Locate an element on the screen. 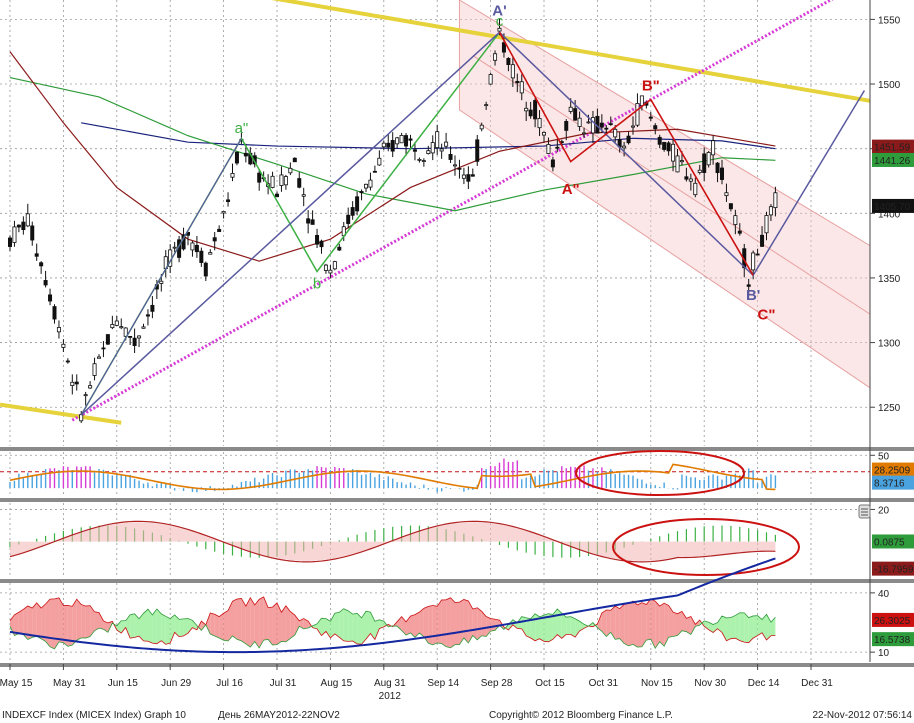  y-tick-label: 1400 is located at coordinates (889, 214).